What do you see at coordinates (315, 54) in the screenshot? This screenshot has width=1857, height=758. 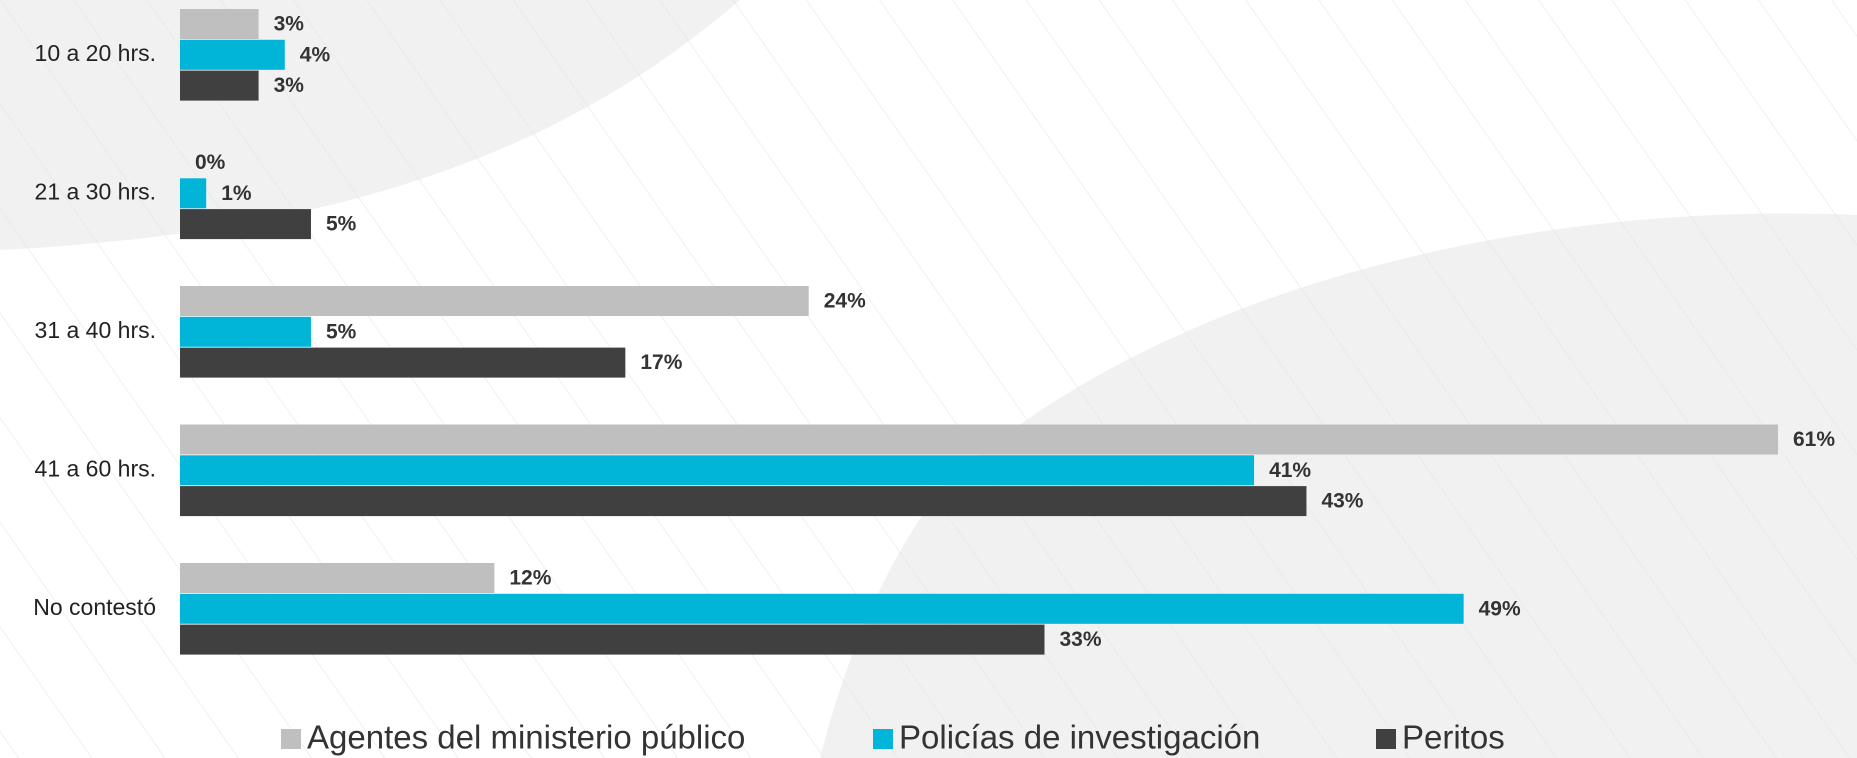 I see `value-label: 4%` at bounding box center [315, 54].